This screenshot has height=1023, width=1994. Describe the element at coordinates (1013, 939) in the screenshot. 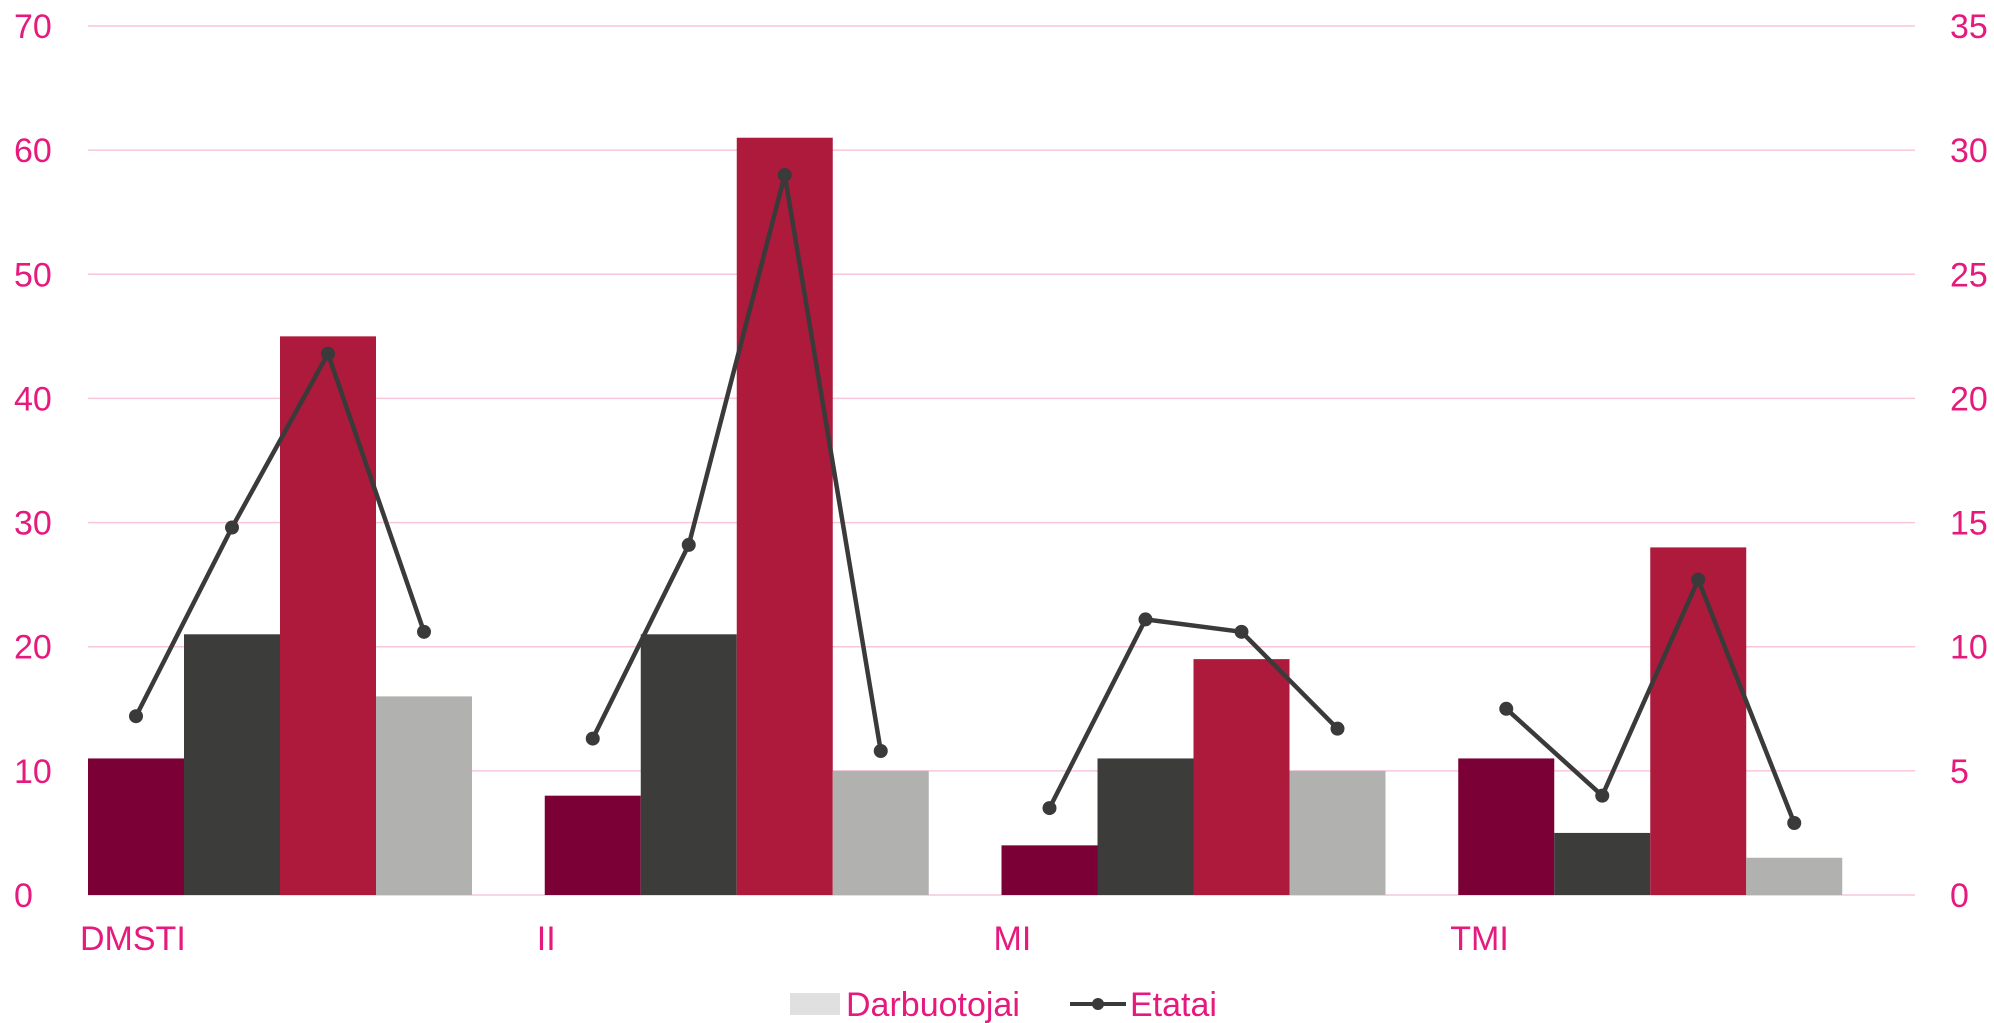

I see `x-category-label-mi: MI` at that location.